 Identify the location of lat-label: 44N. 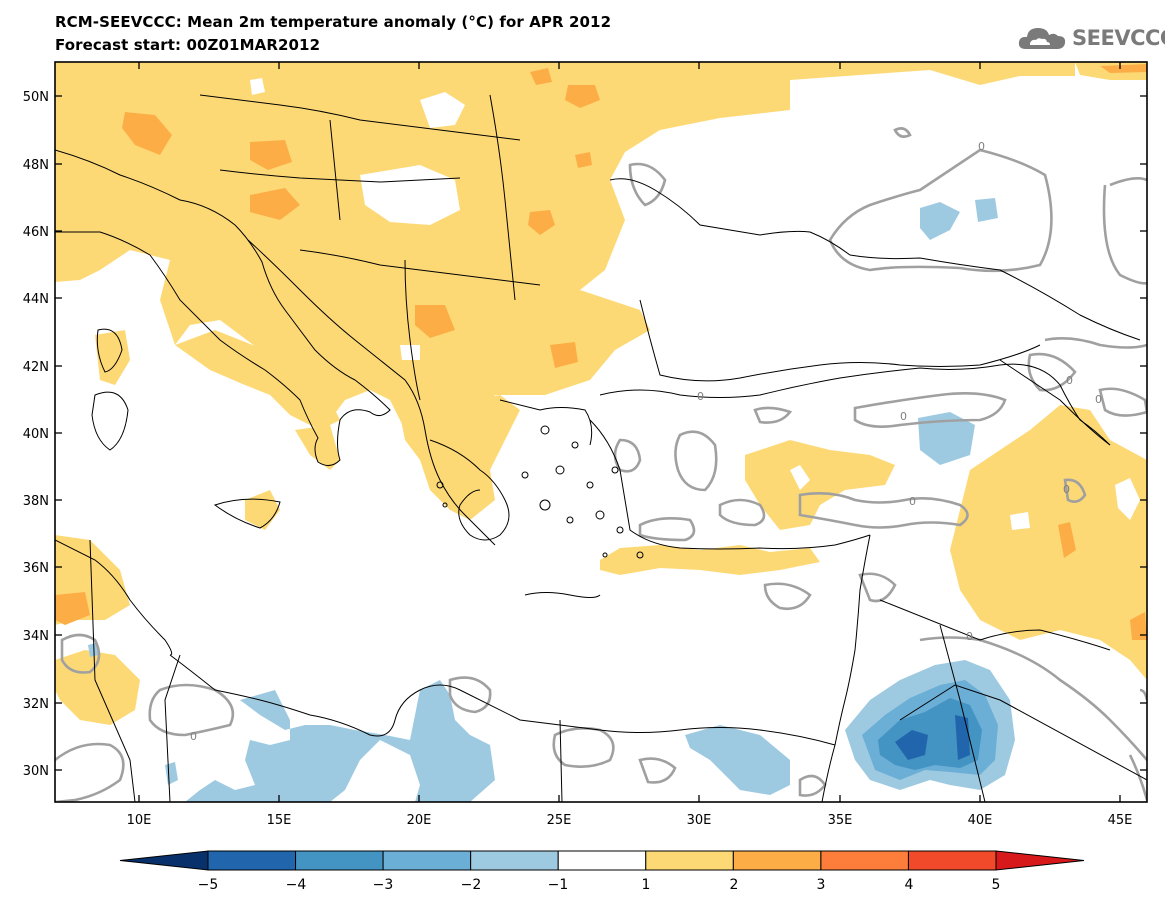
(36, 299).